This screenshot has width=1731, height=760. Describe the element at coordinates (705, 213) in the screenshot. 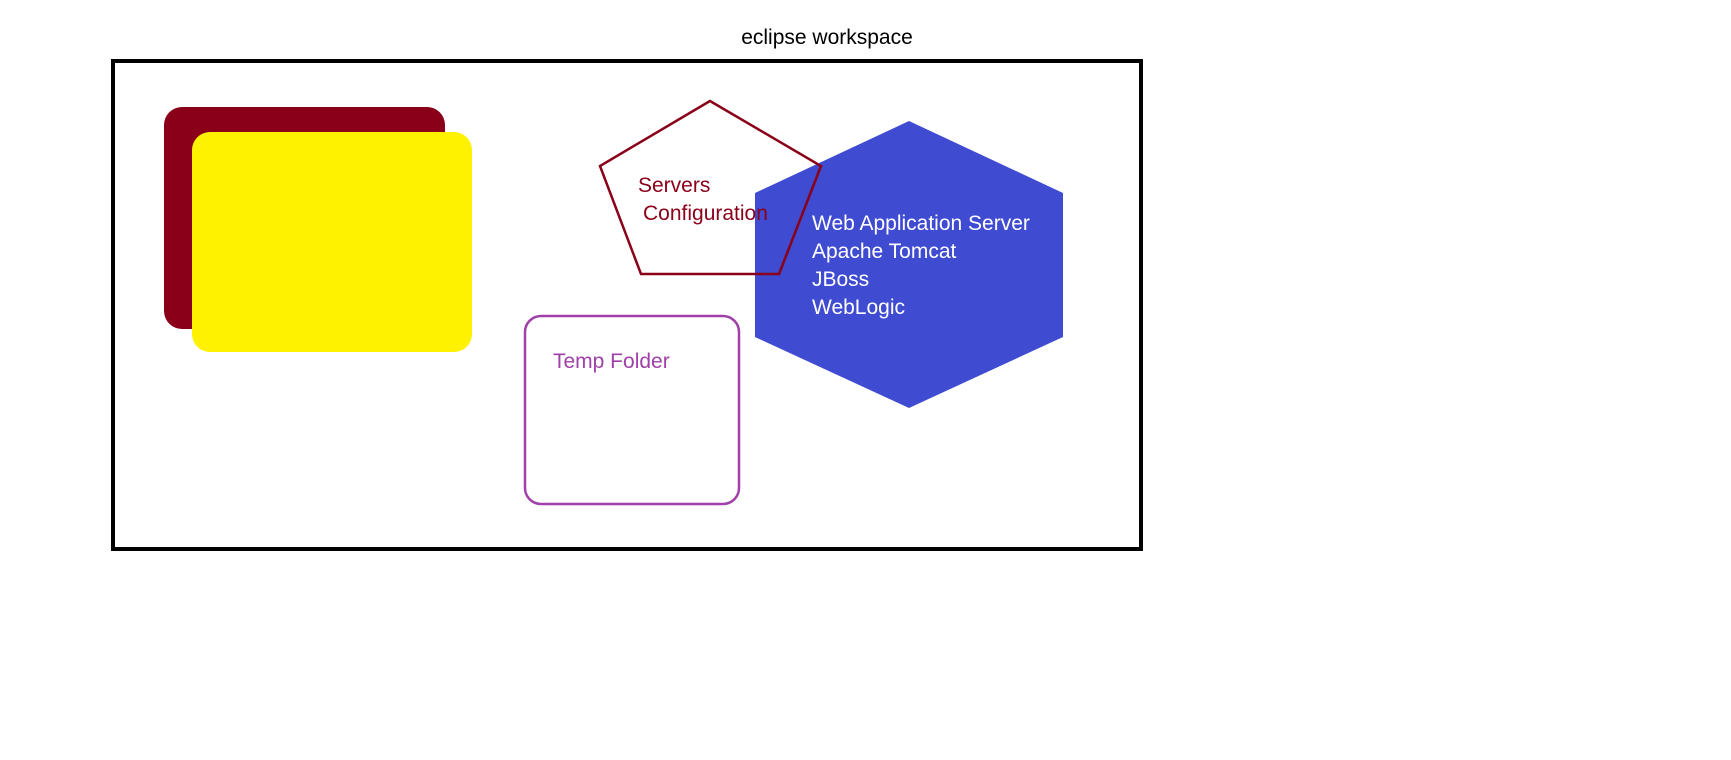

I see `servers-configuration-label-line2: Configuration` at that location.